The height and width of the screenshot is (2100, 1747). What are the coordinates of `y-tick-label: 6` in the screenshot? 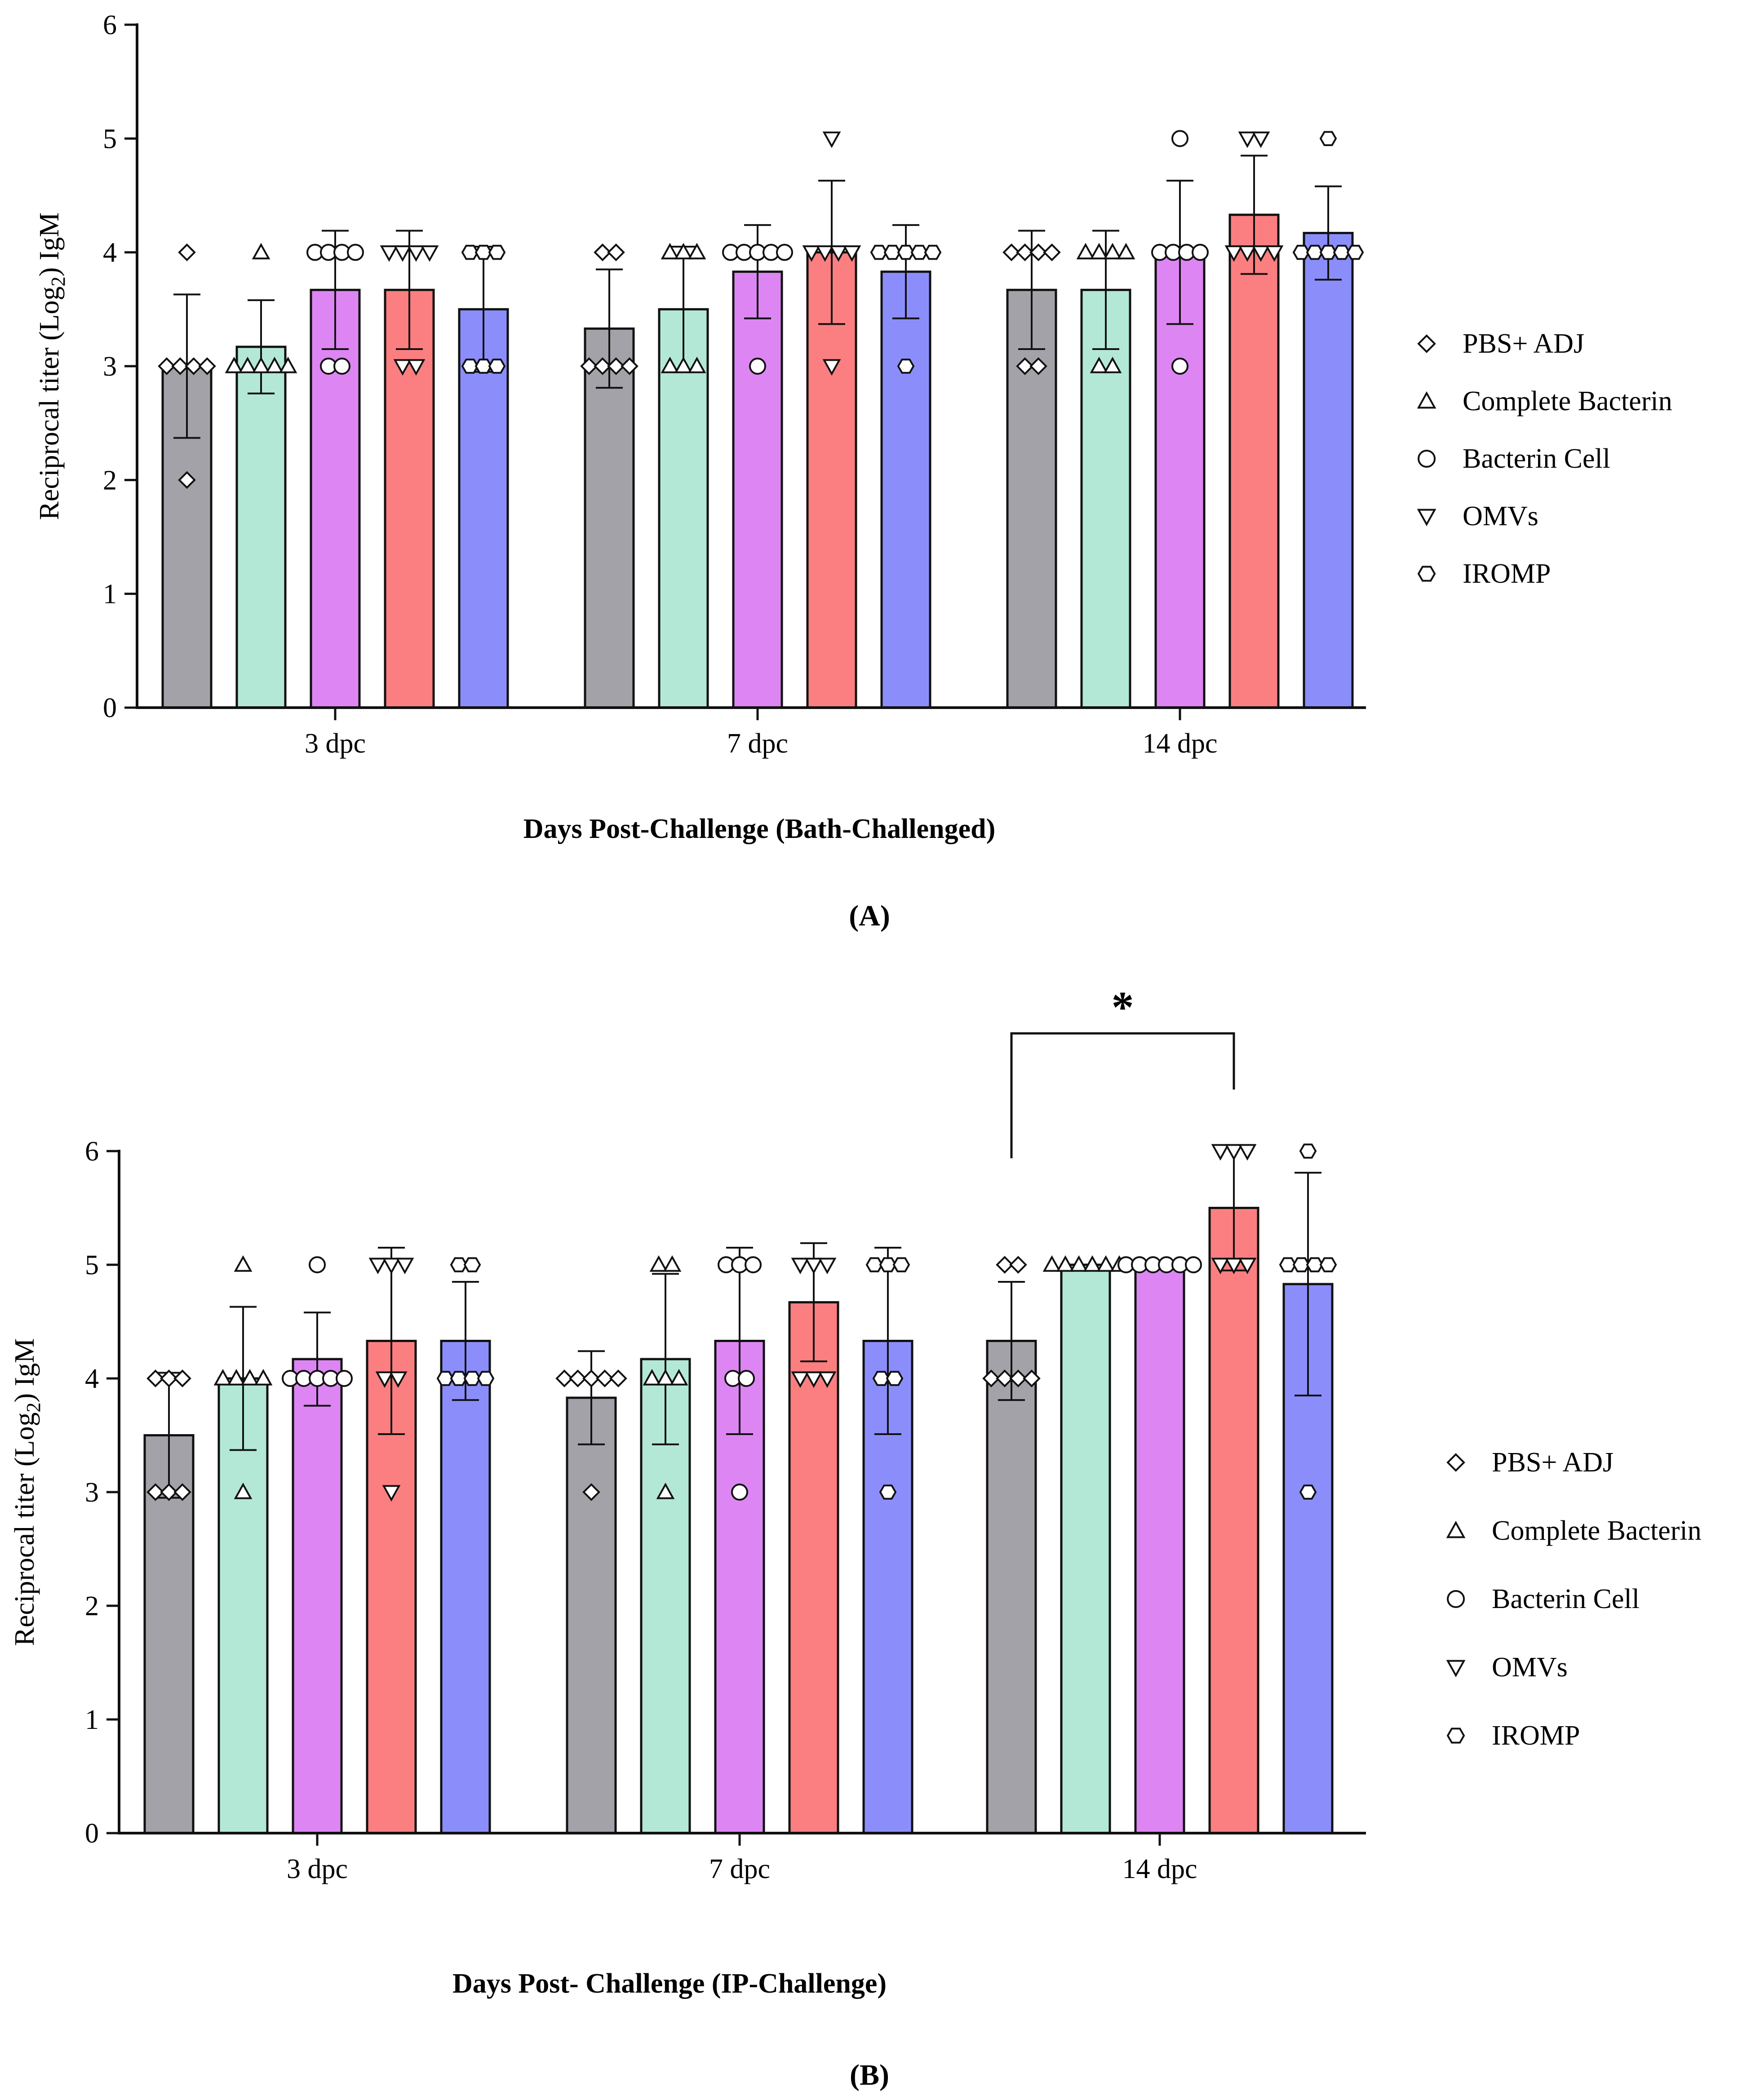 It's located at (110, 25).